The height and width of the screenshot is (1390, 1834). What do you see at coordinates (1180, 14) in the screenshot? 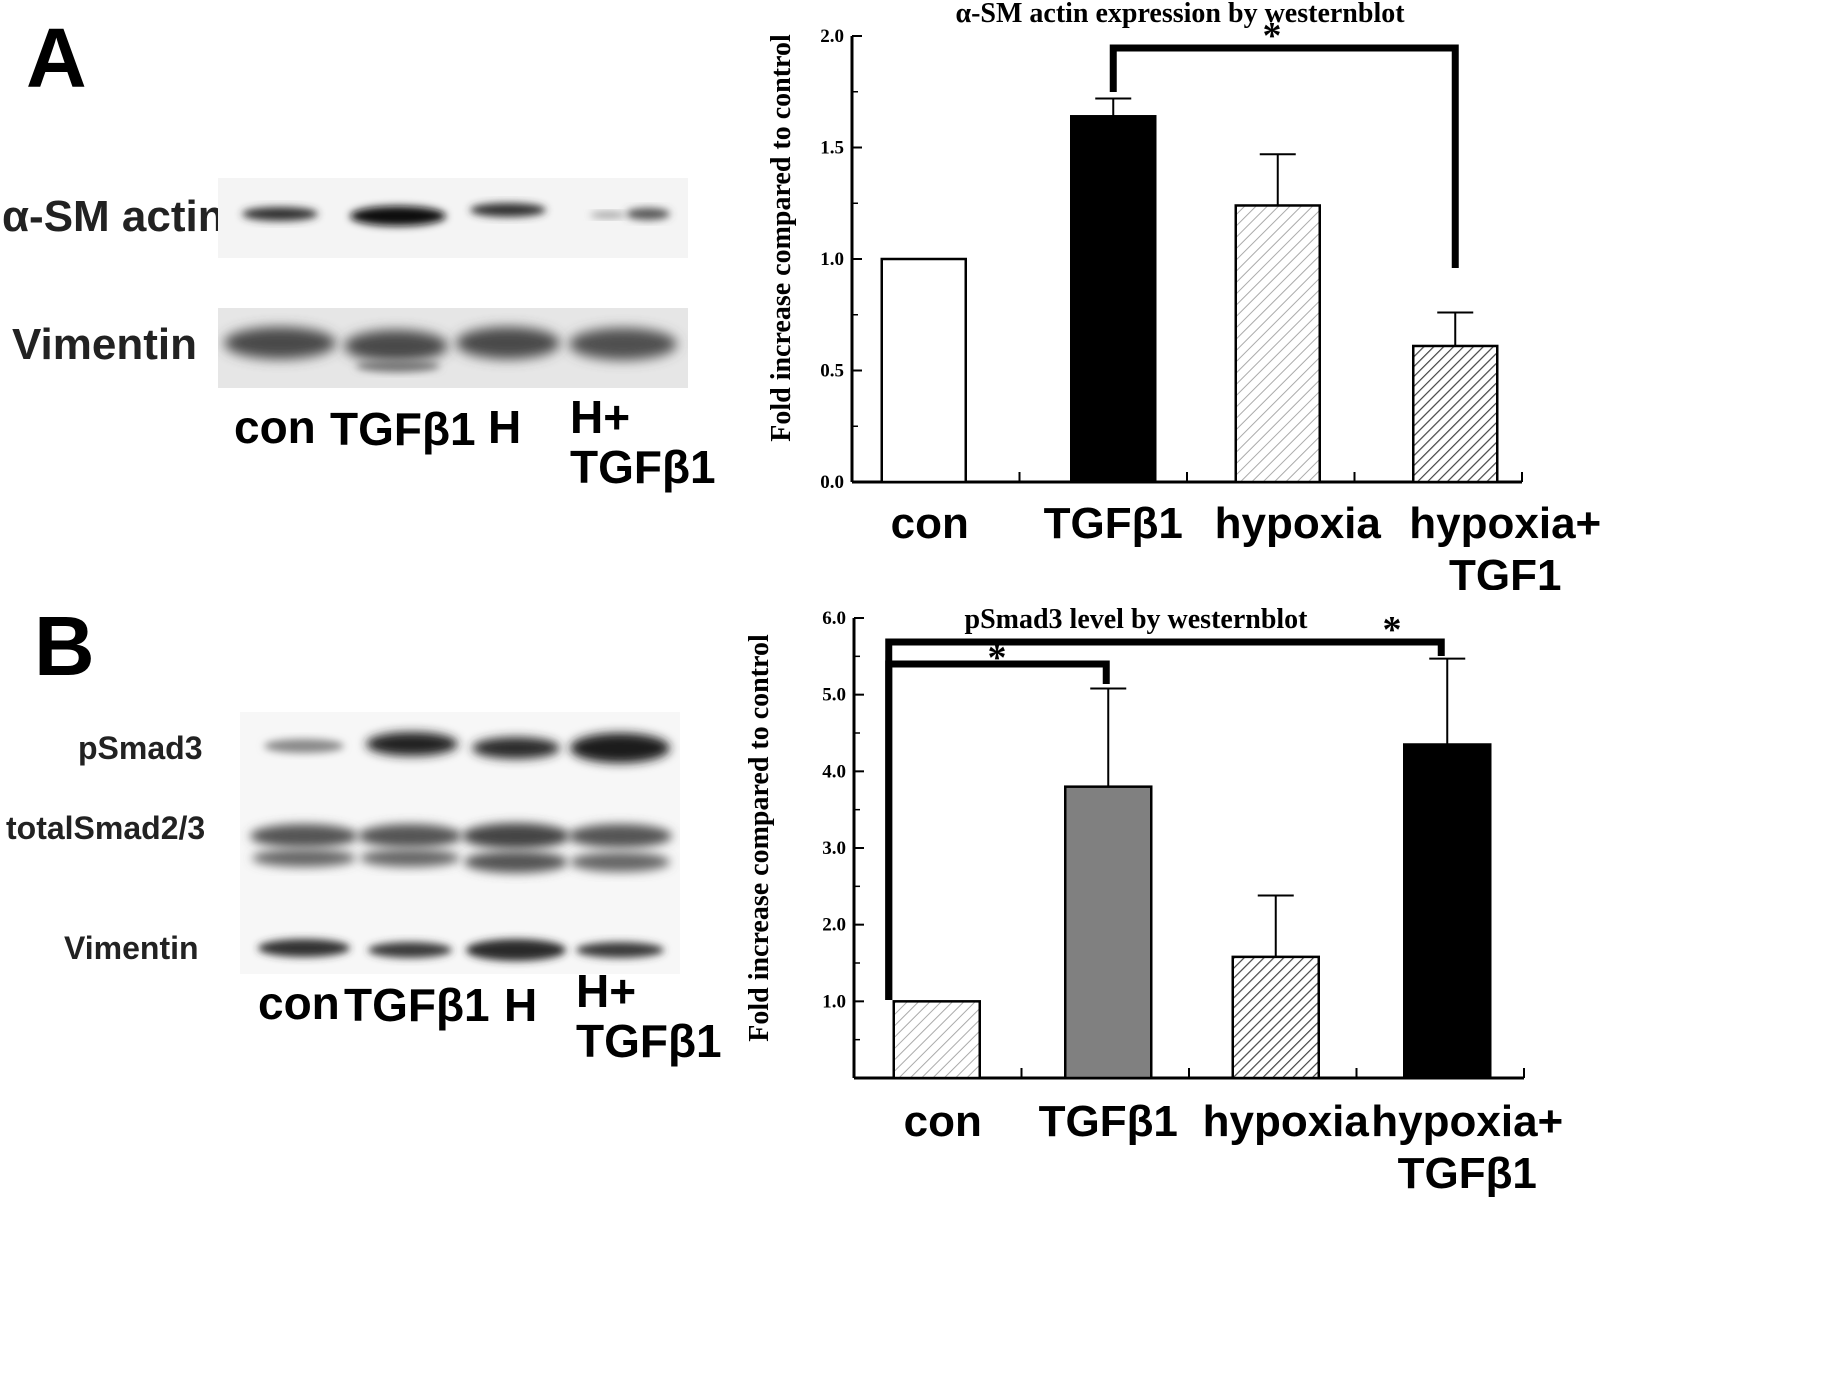
I see `chart-title: α-SM actin expression by westernblot` at bounding box center [1180, 14].